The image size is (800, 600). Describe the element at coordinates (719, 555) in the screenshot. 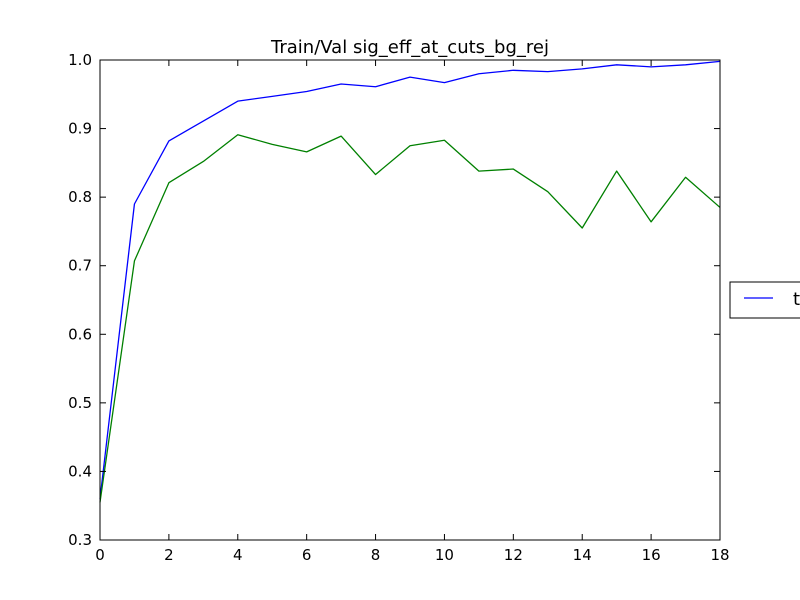

I see `x-tick-label: 18` at that location.